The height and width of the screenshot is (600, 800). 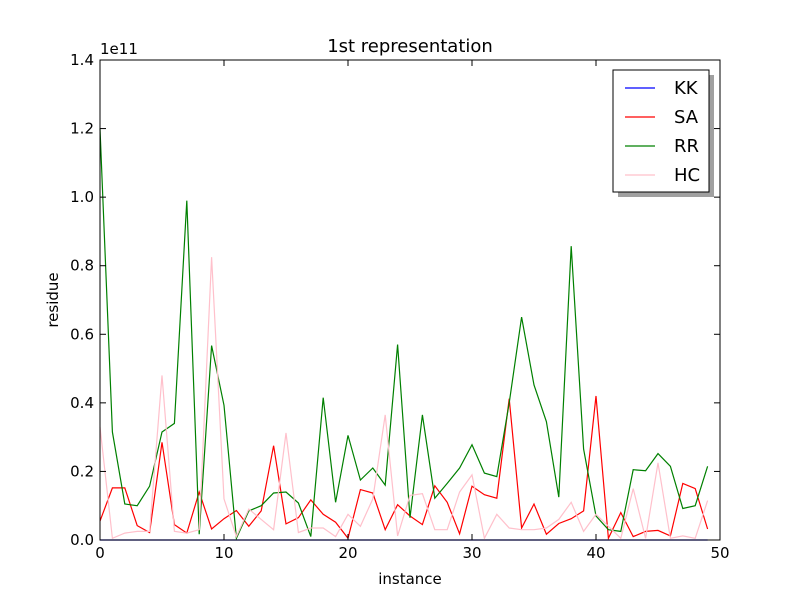 I want to click on x-tick-label: 50, so click(x=719, y=553).